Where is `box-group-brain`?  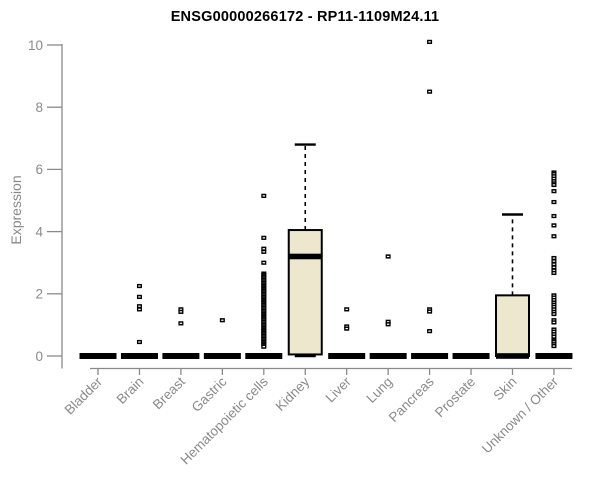
box-group-brain is located at coordinates (139, 321).